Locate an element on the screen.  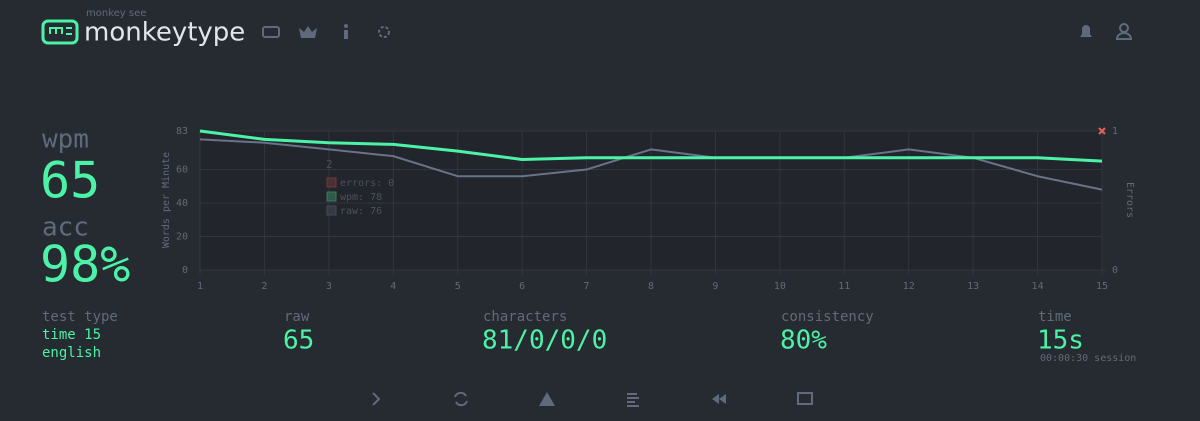
wpm-value: 65 is located at coordinates (70, 181).